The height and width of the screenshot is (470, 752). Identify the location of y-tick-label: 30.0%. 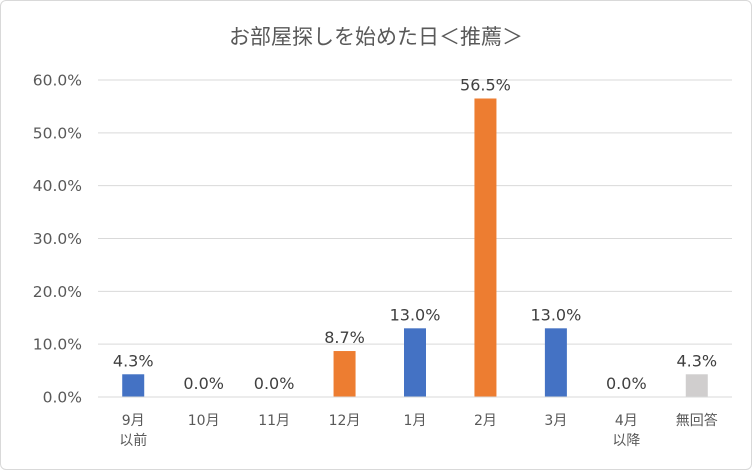
(57, 239).